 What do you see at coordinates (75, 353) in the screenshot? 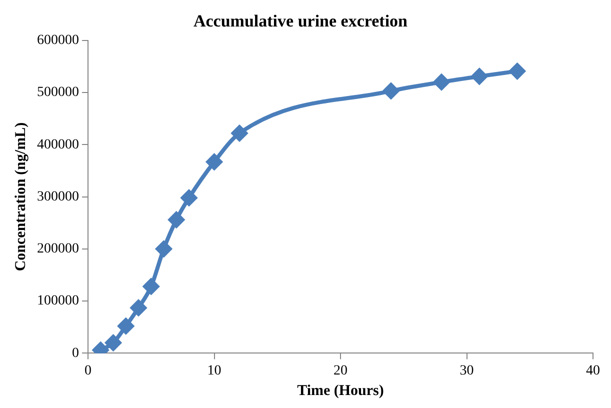
I see `y-tick-label: 0` at bounding box center [75, 353].